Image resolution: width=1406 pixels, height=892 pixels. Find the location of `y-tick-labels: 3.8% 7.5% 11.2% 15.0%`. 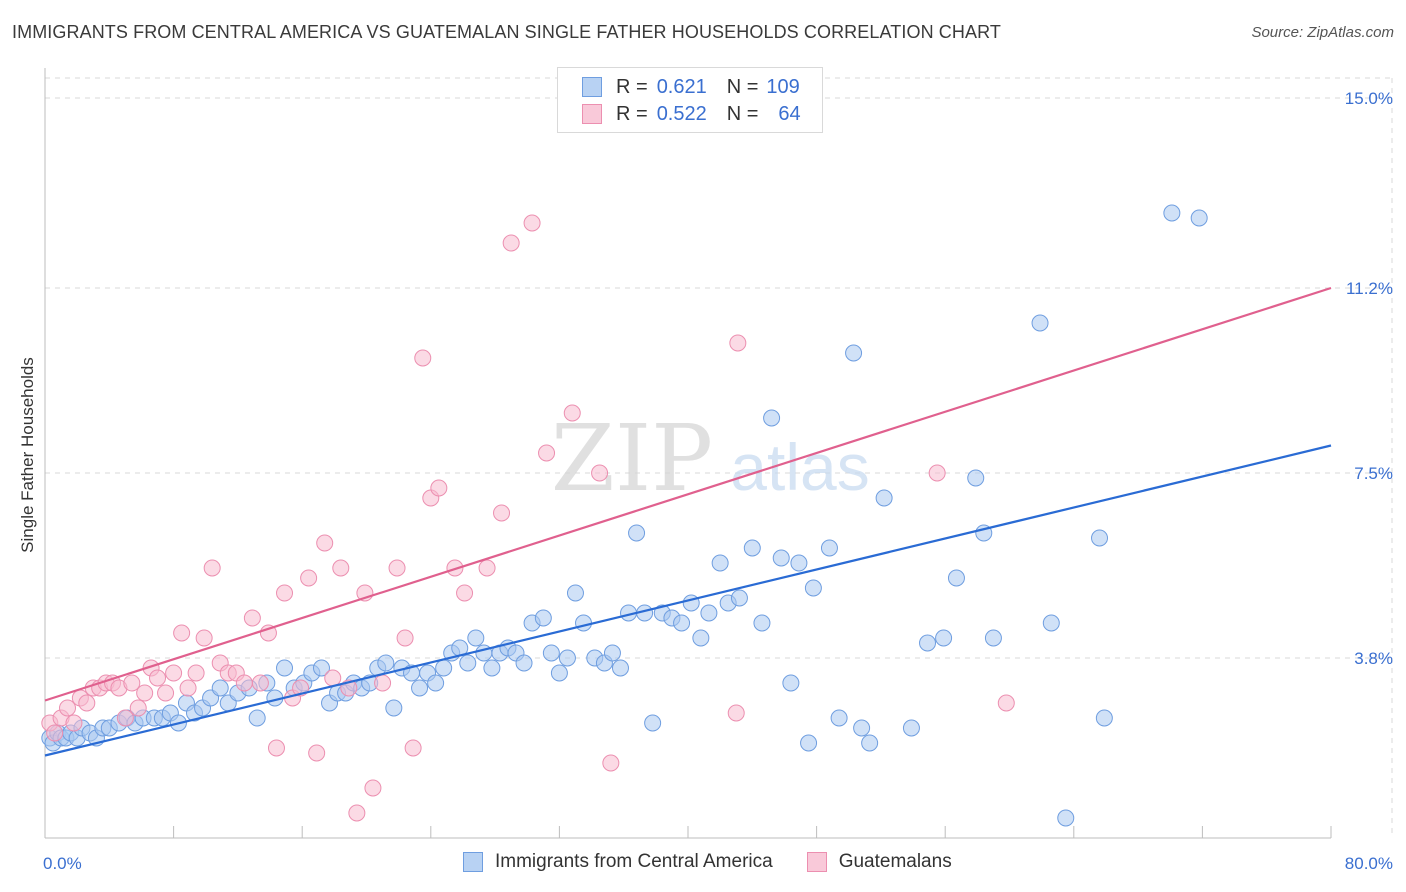

y-tick-labels: 3.8% 7.5% 11.2% 15.0% is located at coordinates (1369, 378).